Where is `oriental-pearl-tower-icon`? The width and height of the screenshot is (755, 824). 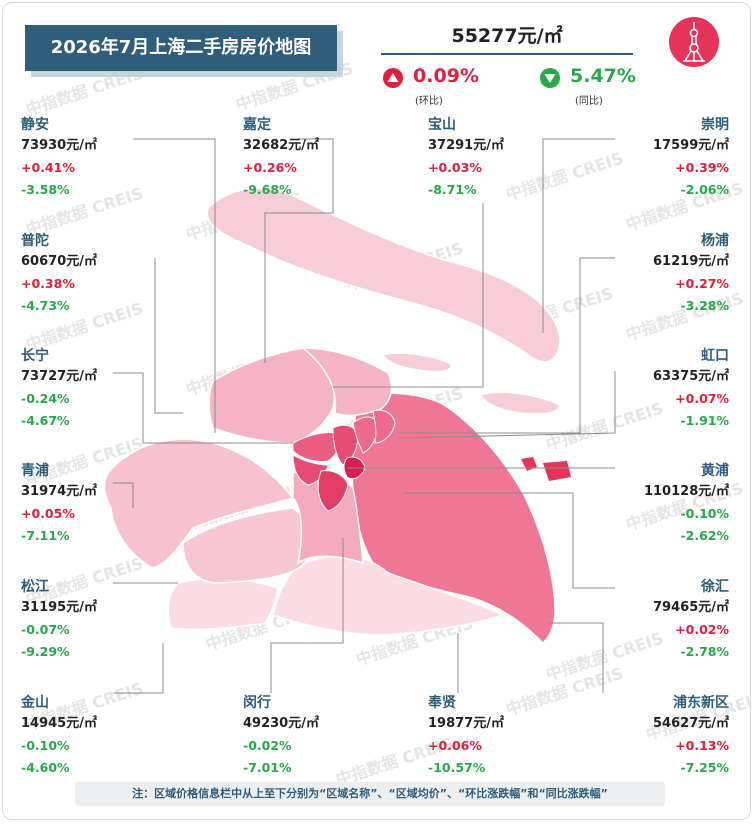 oriental-pearl-tower-icon is located at coordinates (694, 42).